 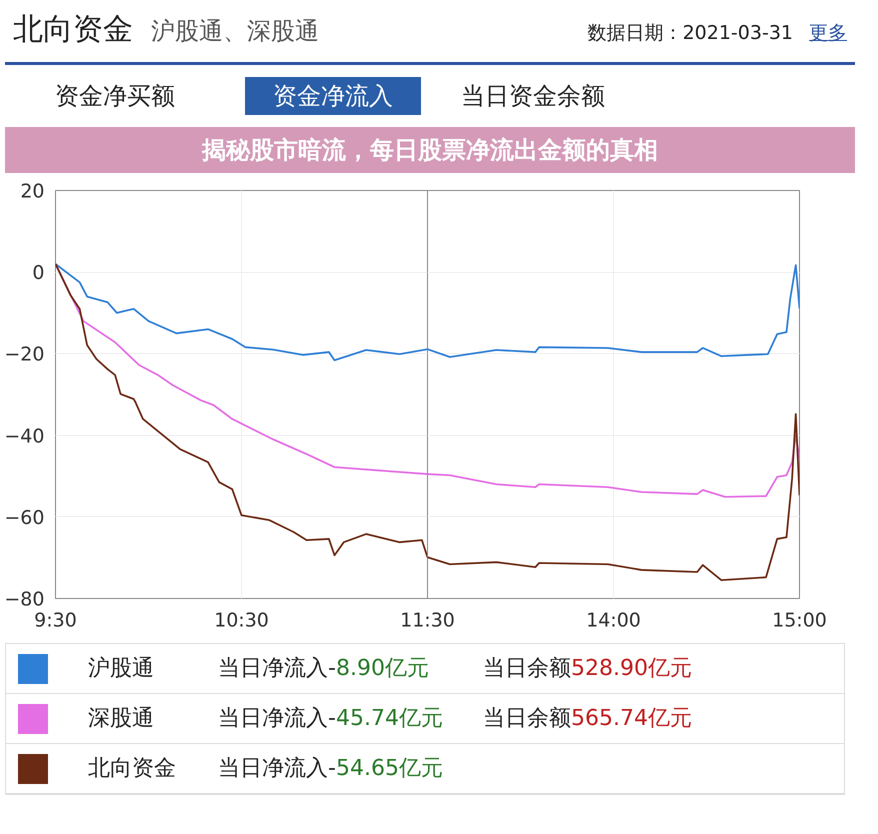 I want to click on text: 当日余额528.90亿元, so click(x=587, y=668).